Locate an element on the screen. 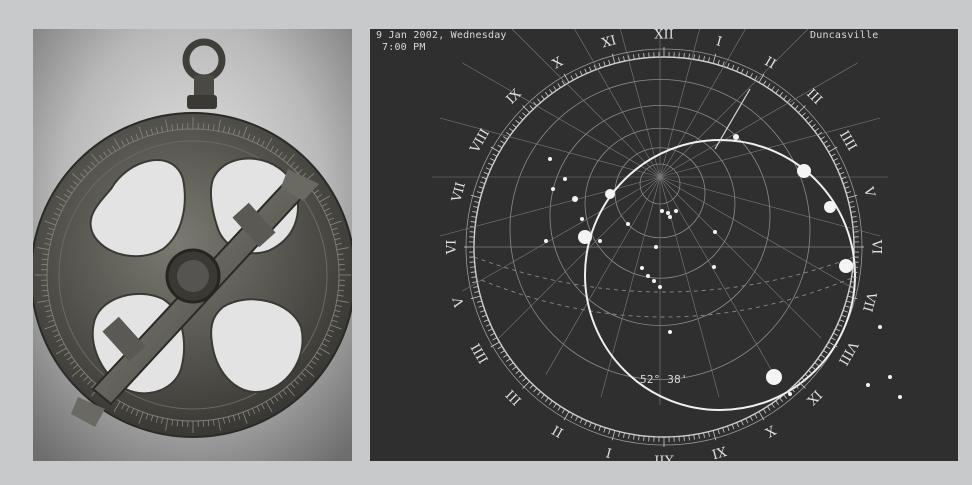 The height and width of the screenshot is (485, 972). date-label: 9 Jan 2002, Wednesday is located at coordinates (441, 35).